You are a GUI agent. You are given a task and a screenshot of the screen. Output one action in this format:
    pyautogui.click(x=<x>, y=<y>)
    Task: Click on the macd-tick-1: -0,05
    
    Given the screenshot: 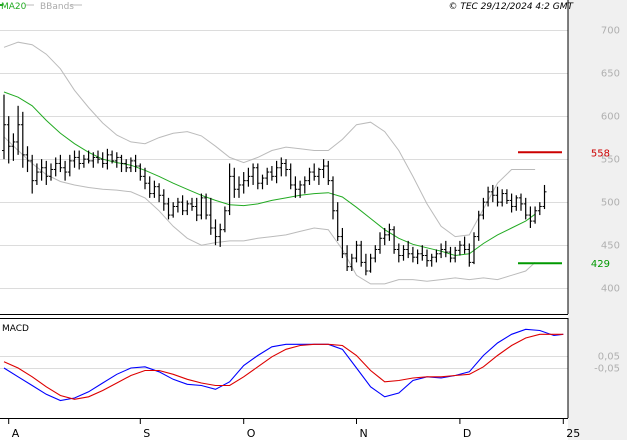 What is the action you would take?
    pyautogui.click(x=607, y=369)
    